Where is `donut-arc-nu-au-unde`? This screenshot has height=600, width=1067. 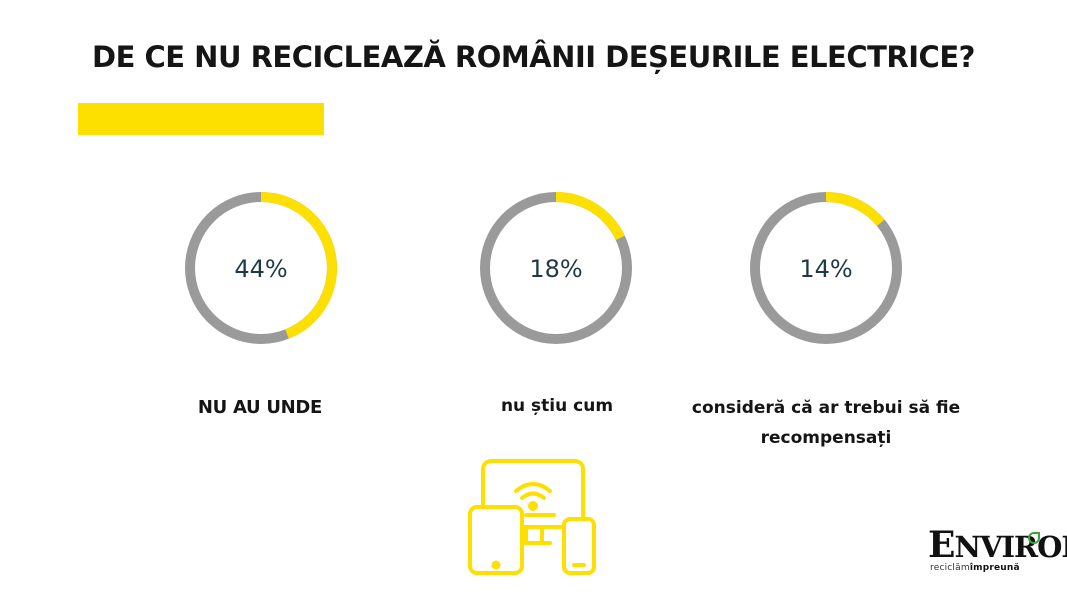
donut-arc-nu-au-unde is located at coordinates (261, 268).